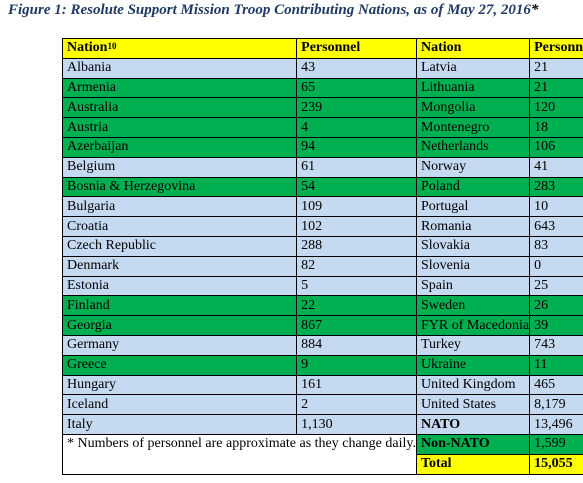  I want to click on table-row: Denmark 82 Slovenia 0, so click(322, 266).